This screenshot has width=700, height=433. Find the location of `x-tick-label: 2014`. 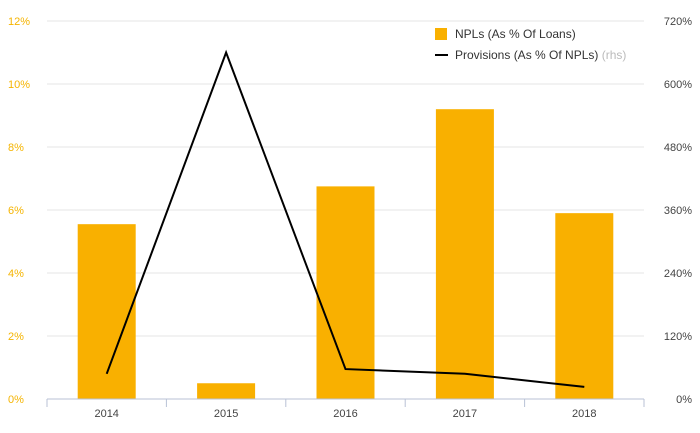

x-tick-label: 2014 is located at coordinates (106, 414).